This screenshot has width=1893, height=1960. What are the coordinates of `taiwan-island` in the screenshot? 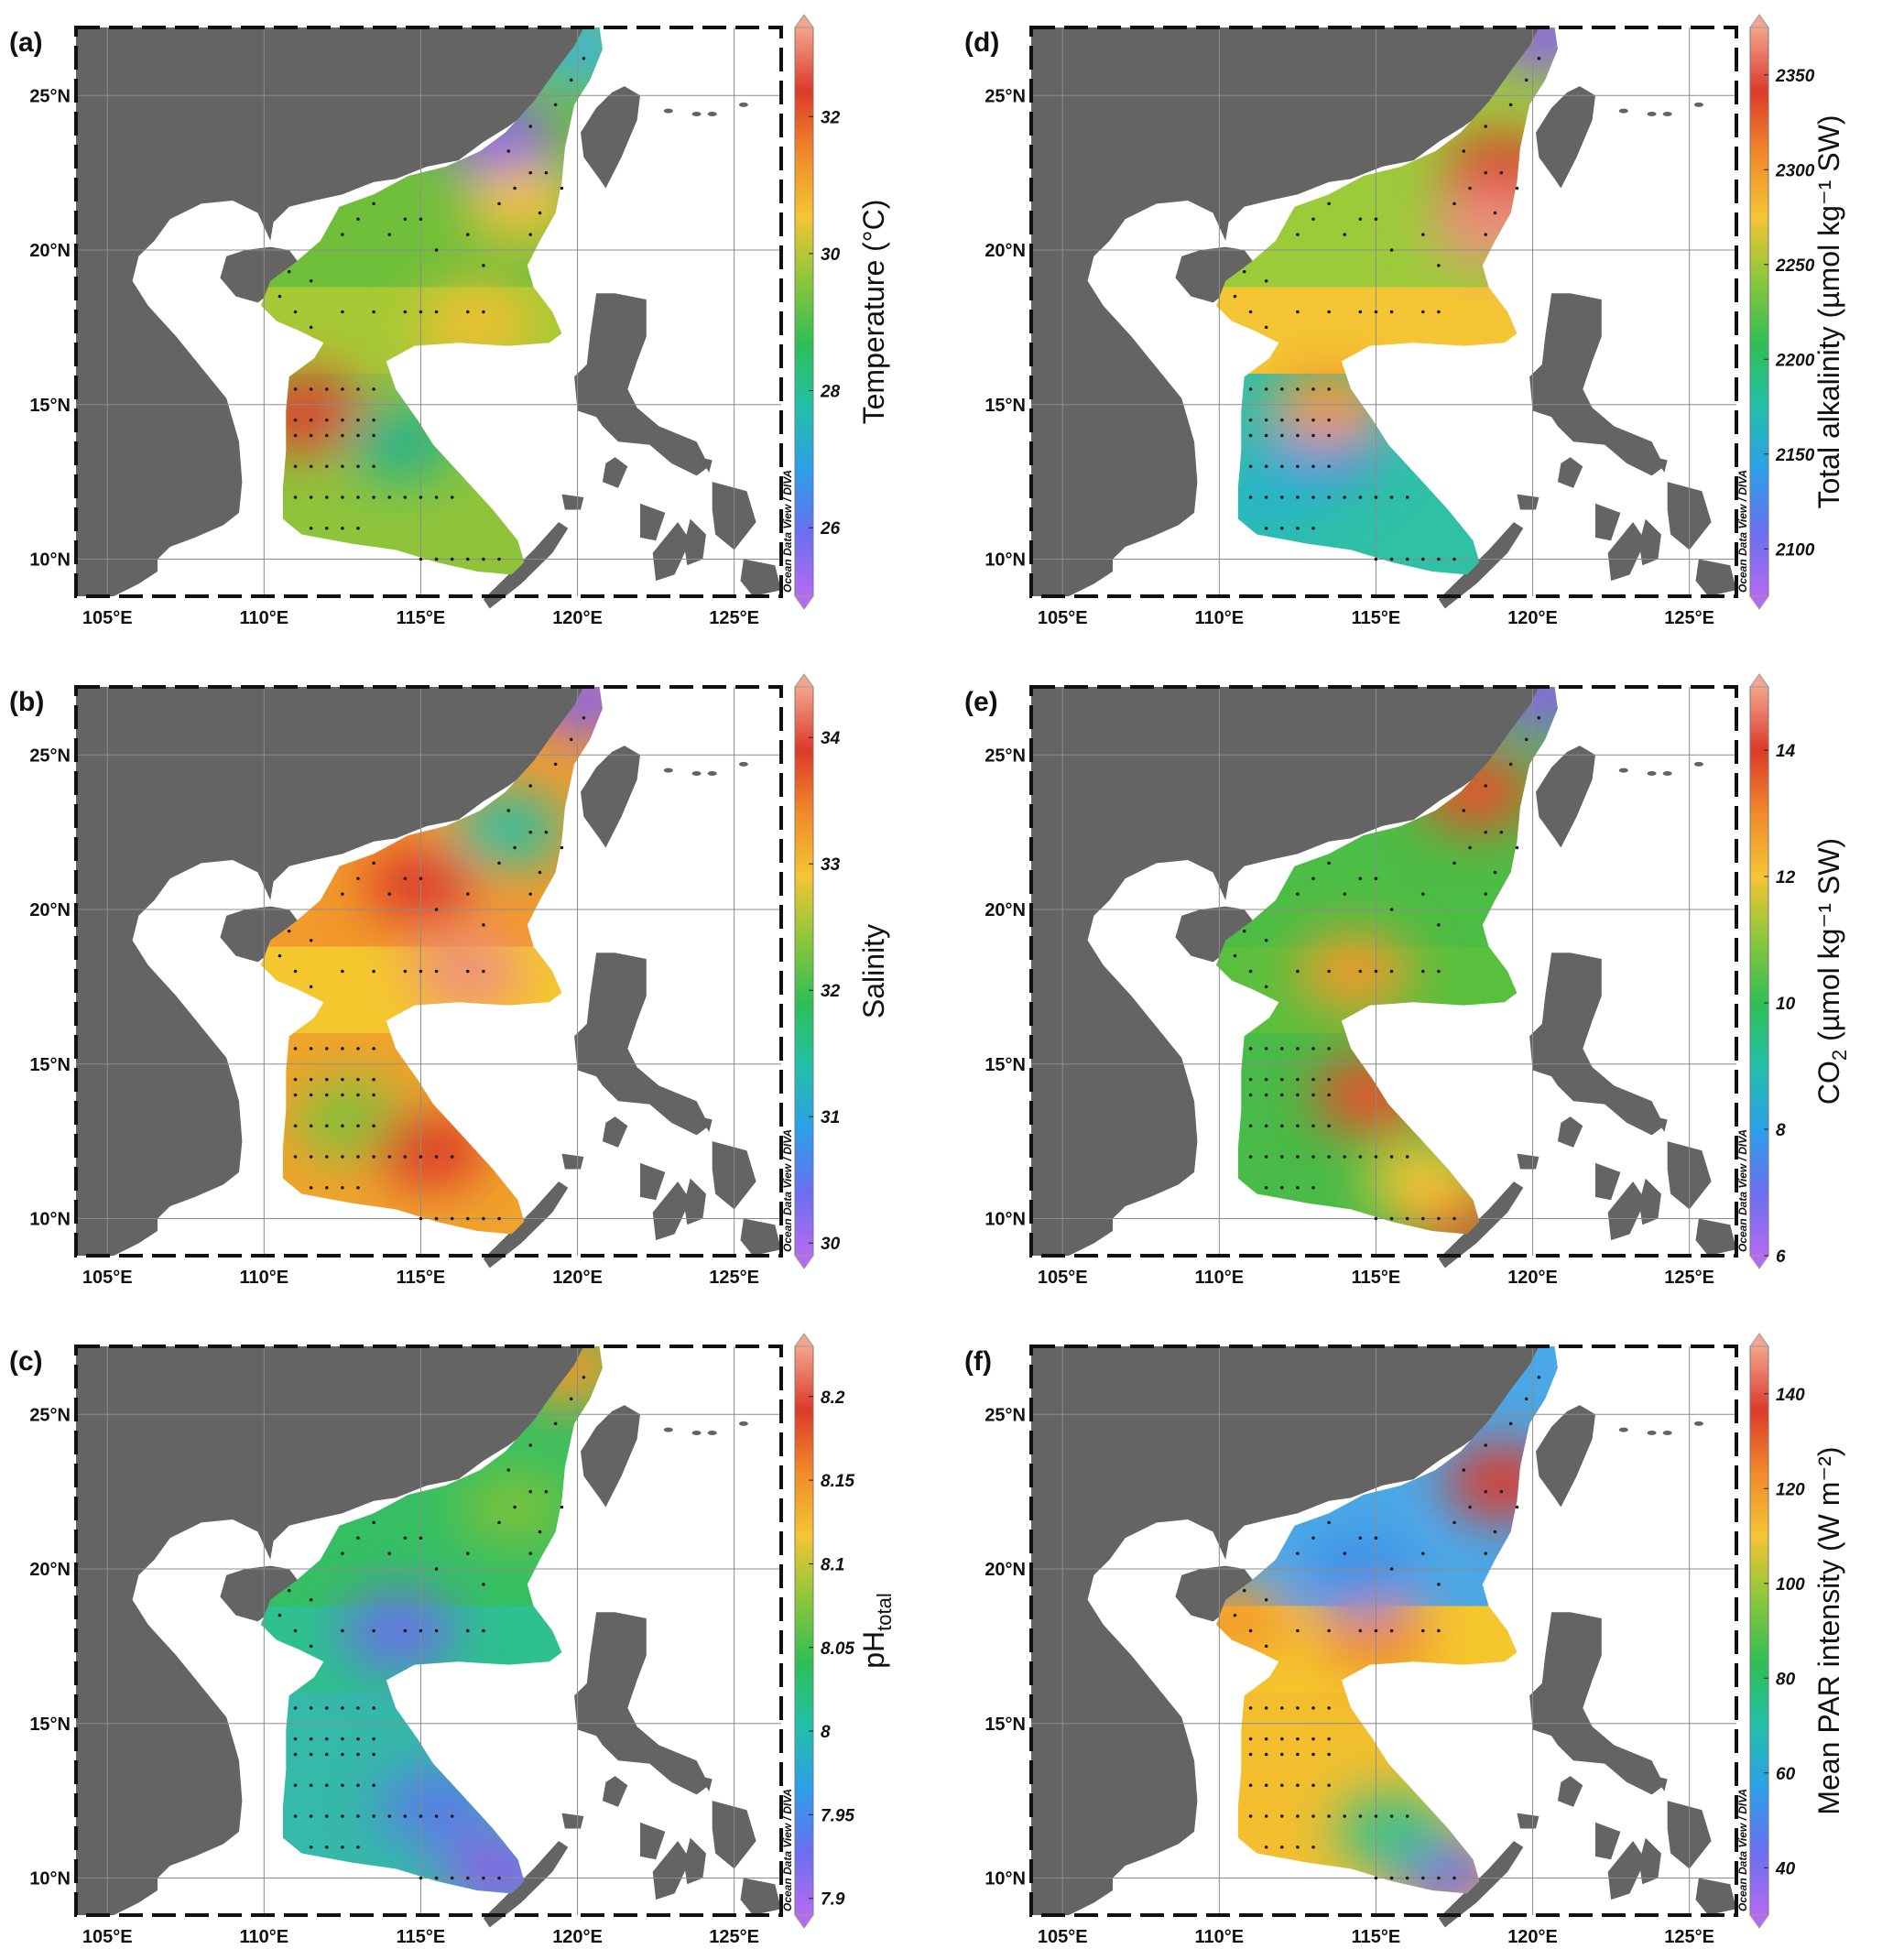 It's located at (611, 797).